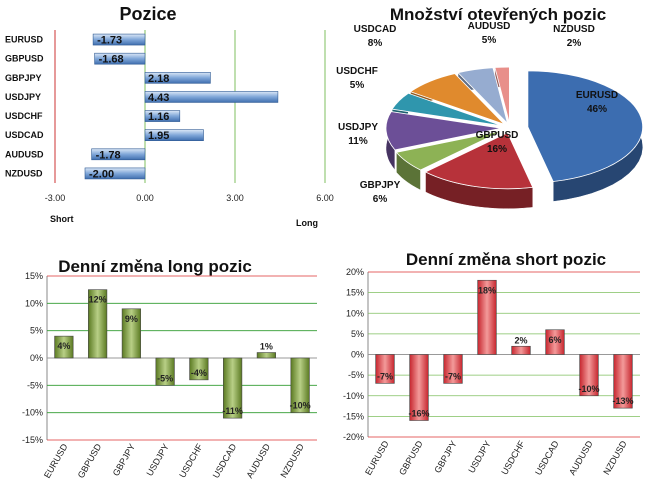  What do you see at coordinates (357, 71) in the screenshot?
I see `pie-slice-name: USDCHF` at bounding box center [357, 71].